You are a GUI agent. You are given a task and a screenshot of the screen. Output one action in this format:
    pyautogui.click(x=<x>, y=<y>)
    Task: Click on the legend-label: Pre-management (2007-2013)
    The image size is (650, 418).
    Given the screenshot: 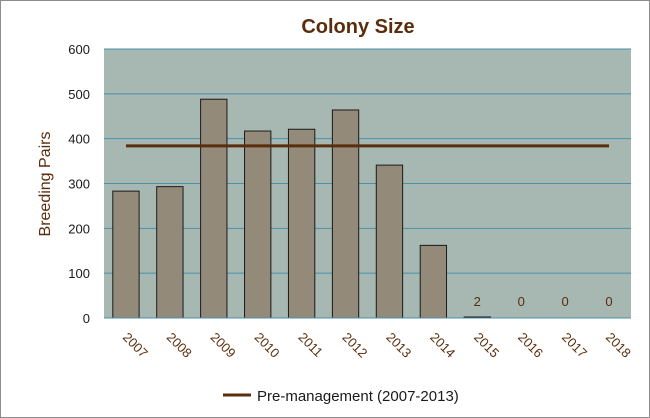 What is the action you would take?
    pyautogui.click(x=358, y=396)
    